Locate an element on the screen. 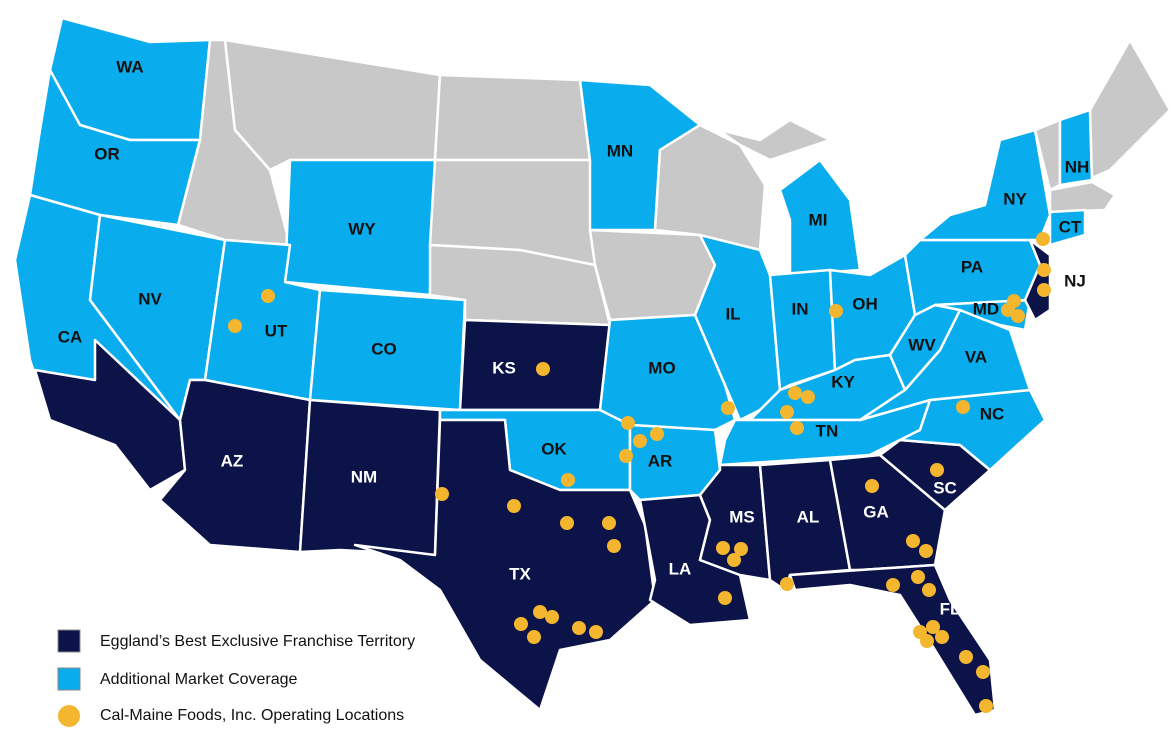 This screenshot has width=1170, height=750. state-label: WA is located at coordinates (129, 66).